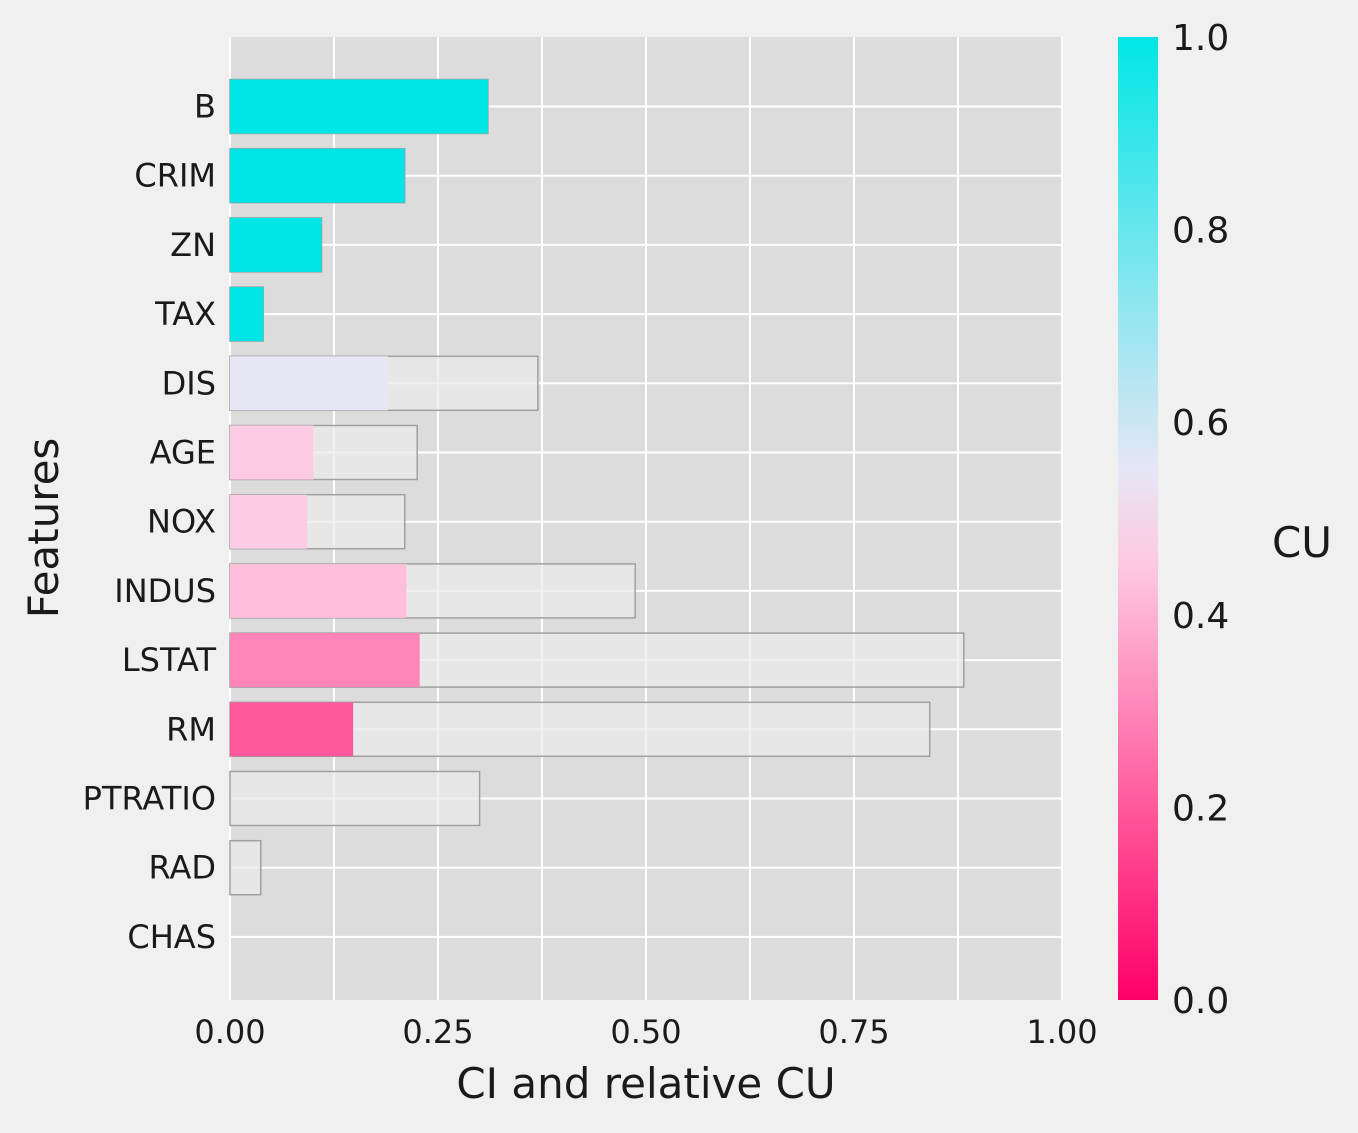  What do you see at coordinates (175, 176) in the screenshot?
I see `feature-label-crim: CRIM` at bounding box center [175, 176].